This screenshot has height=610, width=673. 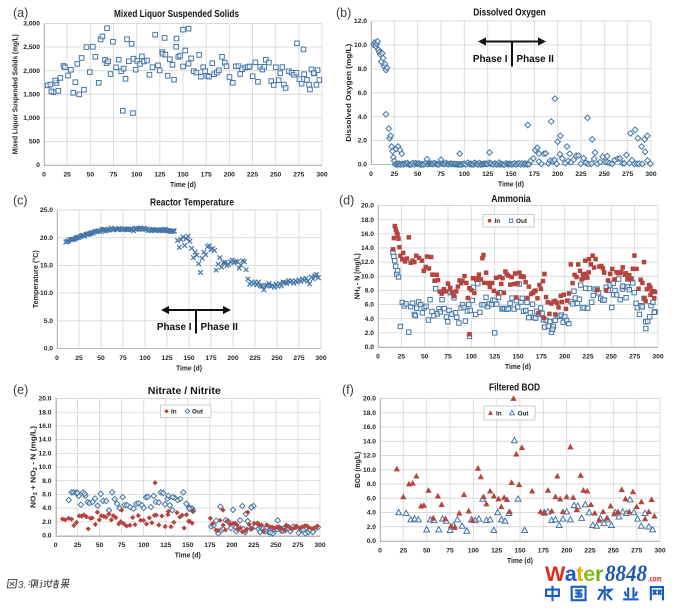 What do you see at coordinates (369, 427) in the screenshot?
I see `svg-text: 16.0` at bounding box center [369, 427].